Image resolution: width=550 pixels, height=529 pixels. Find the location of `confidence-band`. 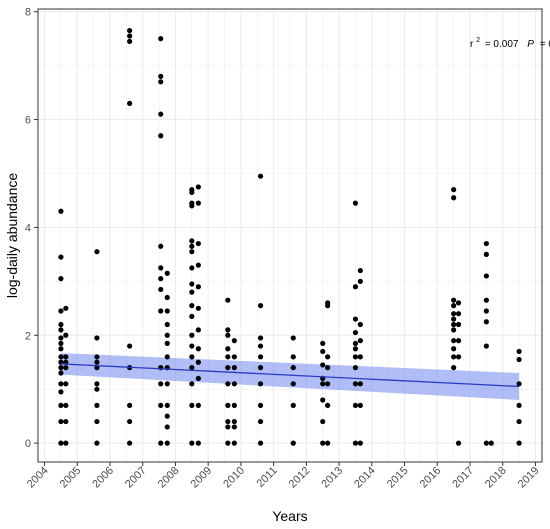

confidence-band is located at coordinates (290, 376).